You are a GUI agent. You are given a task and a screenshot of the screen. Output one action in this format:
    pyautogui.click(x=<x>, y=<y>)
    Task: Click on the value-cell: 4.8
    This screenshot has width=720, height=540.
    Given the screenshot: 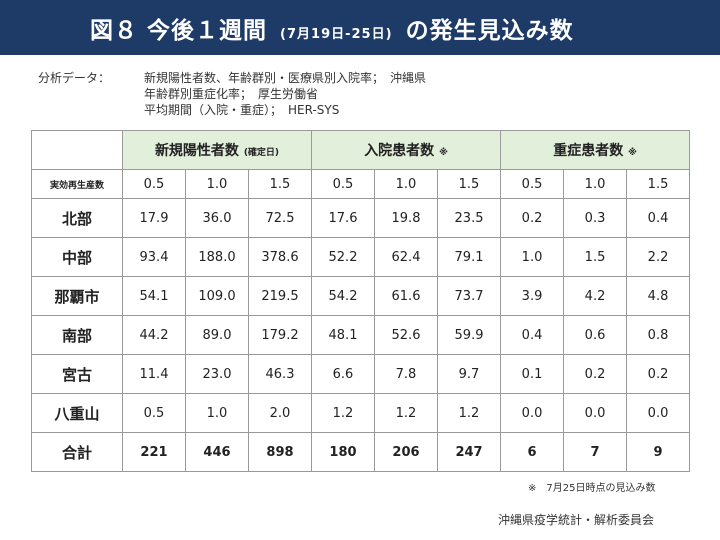 What is the action you would take?
    pyautogui.click(x=658, y=296)
    